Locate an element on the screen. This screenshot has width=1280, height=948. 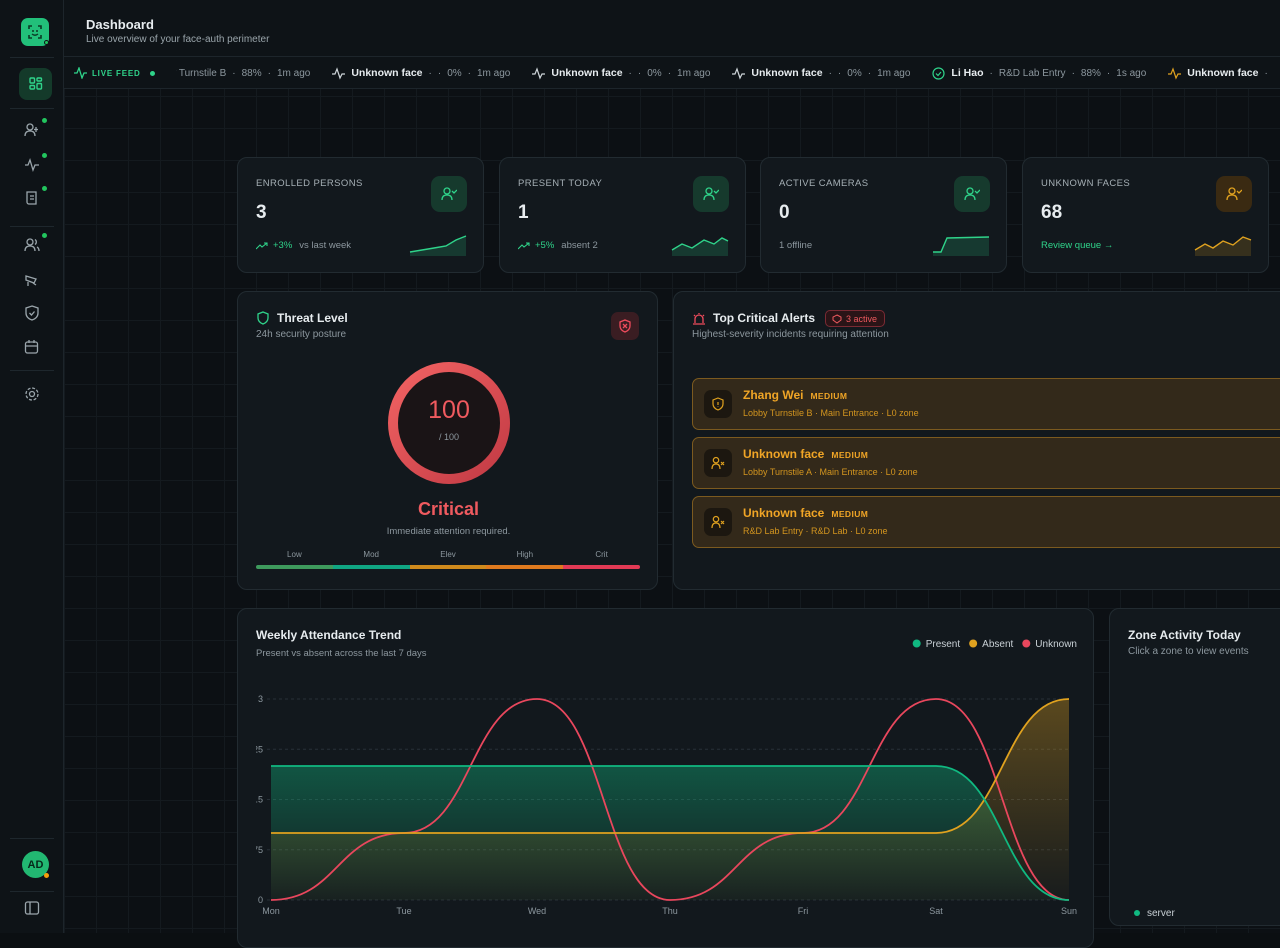
stat-card: UNKNOWN FACES 68 Review queue → is located at coordinates (1145, 215).